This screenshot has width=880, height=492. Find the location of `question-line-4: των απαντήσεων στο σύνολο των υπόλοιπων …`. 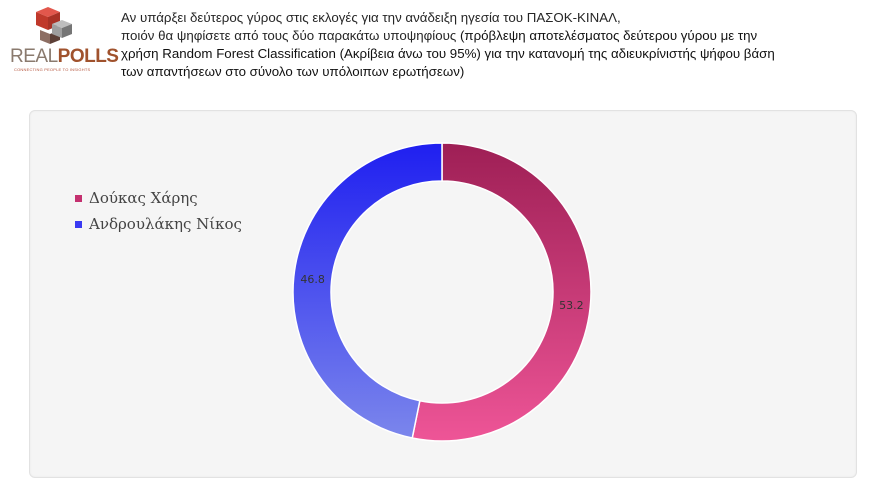

question-line-4: των απαντήσεων στο σύνολο των υπόλοιπων … is located at coordinates (293, 71).